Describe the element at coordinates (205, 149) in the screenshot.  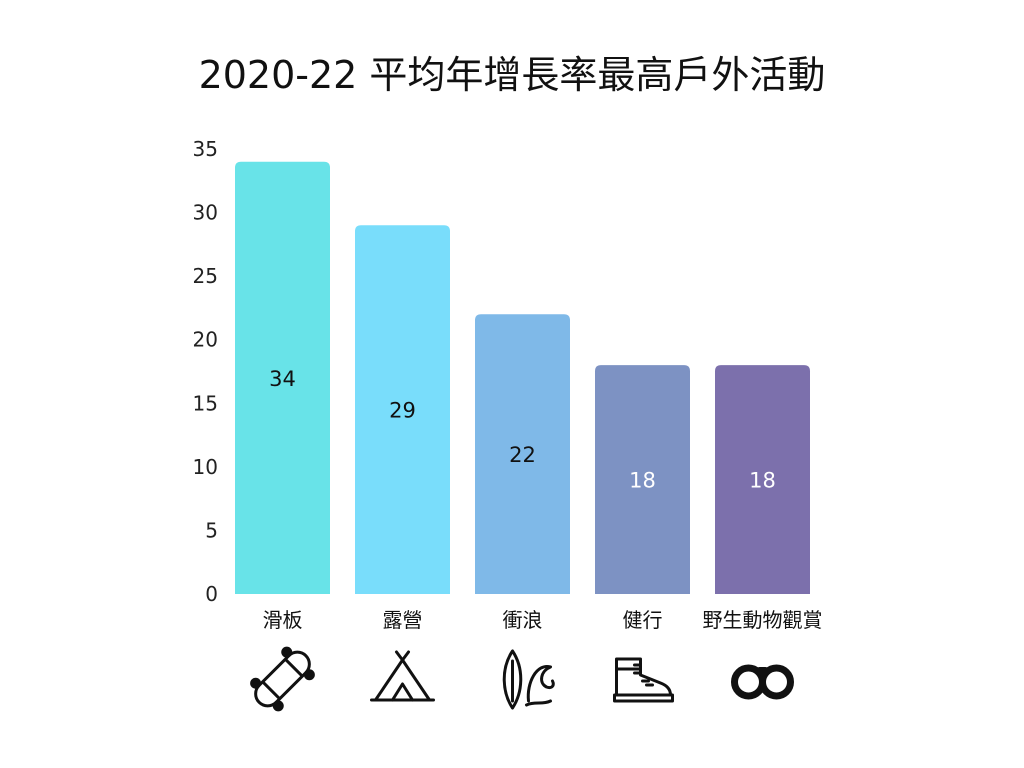
I see `y-tick-label: 35` at that location.